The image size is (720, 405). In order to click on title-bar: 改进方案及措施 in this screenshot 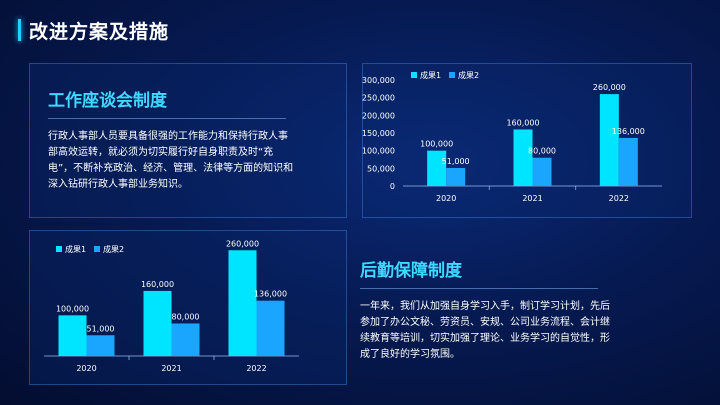, I will do `click(93, 30)`.